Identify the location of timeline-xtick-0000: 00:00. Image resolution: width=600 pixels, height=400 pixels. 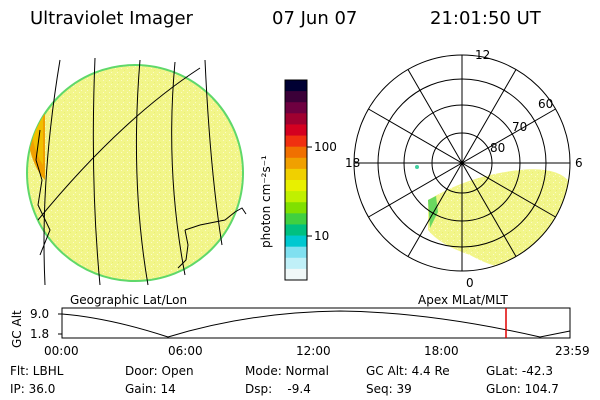
(61, 351).